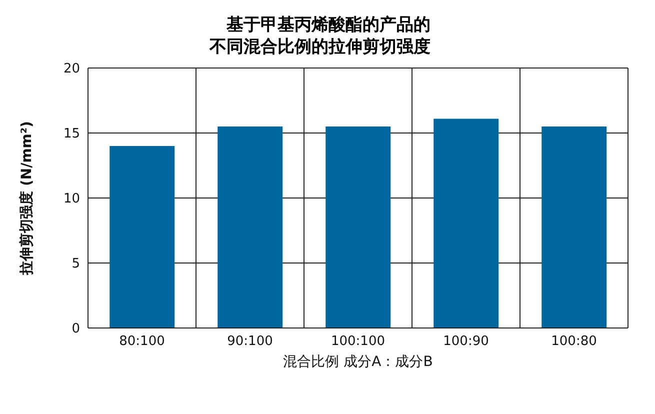 This screenshot has width=655, height=414. I want to click on y-tick-label: 10, so click(71, 199).